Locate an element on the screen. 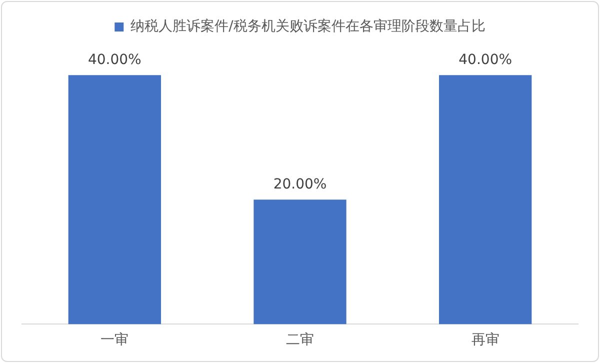  x-tick-label: 再审 is located at coordinates (485, 340).